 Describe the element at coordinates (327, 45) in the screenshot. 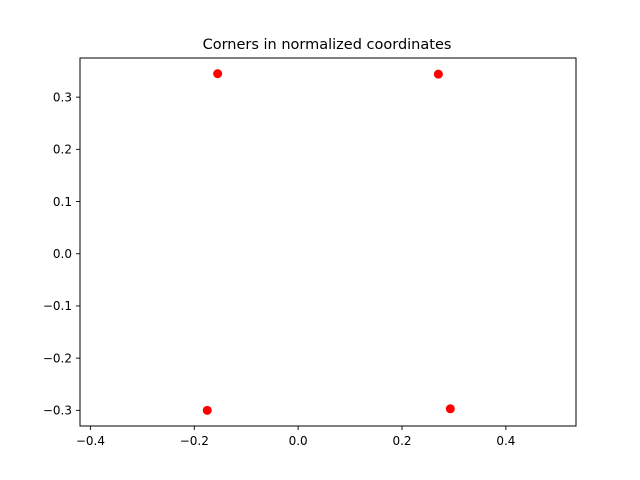

I see `chart-title: Corners in normalized coordinates` at that location.